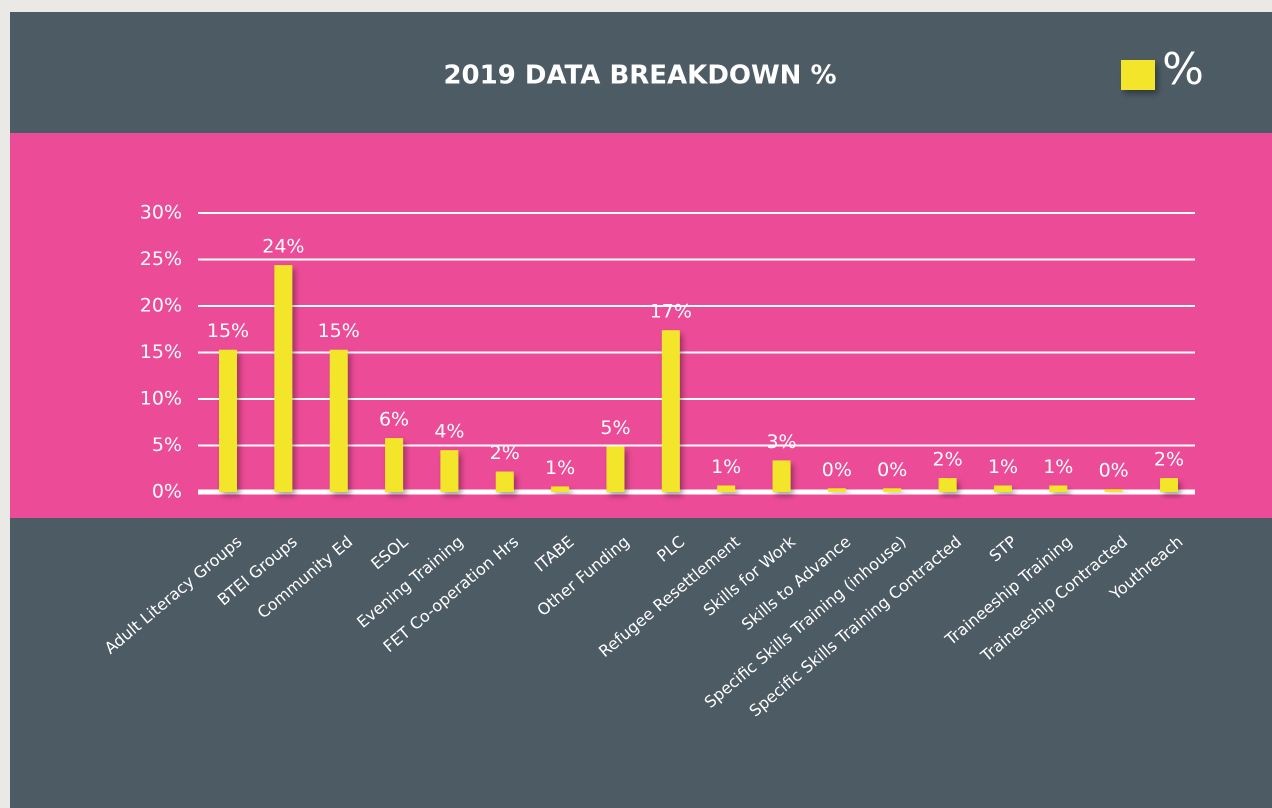 Image resolution: width=1272 pixels, height=808 pixels. I want to click on value-label: 4%, so click(449, 432).